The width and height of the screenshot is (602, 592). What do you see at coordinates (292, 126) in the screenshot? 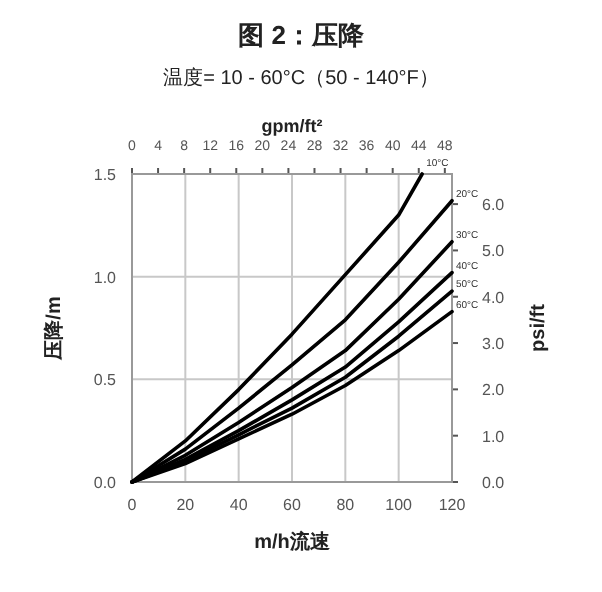
I see `x2-axis-title: gpm/ft²` at bounding box center [292, 126].